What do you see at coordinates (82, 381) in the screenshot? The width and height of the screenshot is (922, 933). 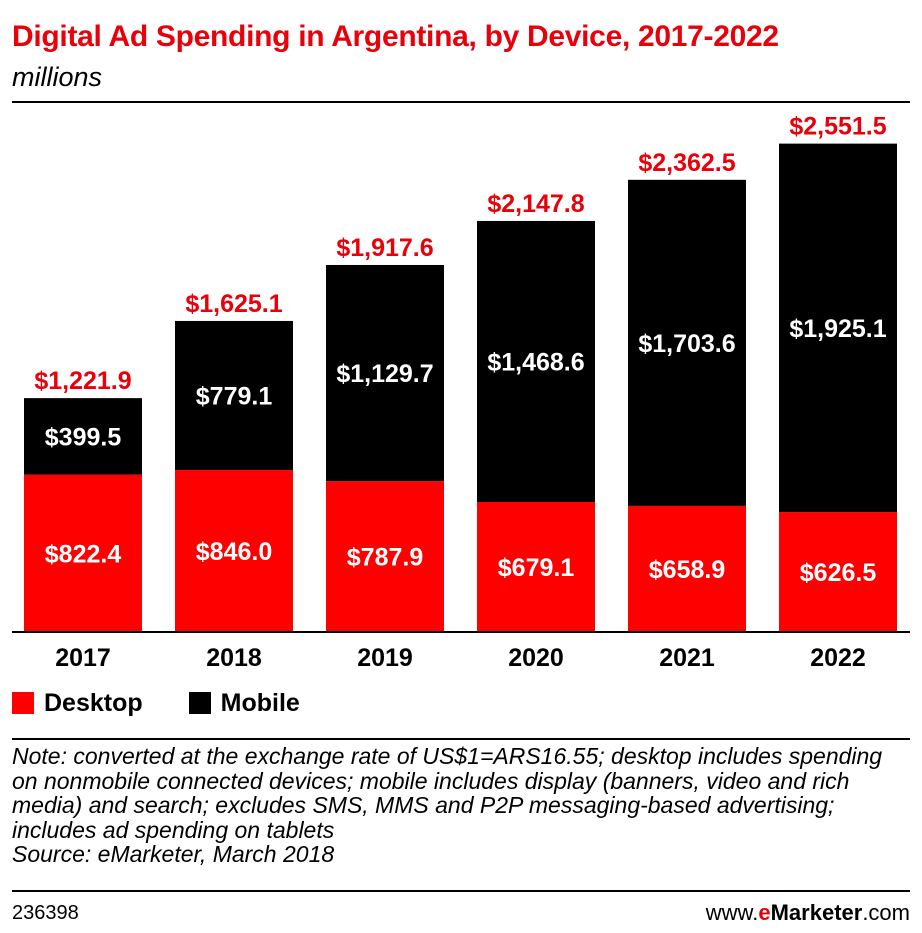 I see `total-label-2017: $1,221.9` at bounding box center [82, 381].